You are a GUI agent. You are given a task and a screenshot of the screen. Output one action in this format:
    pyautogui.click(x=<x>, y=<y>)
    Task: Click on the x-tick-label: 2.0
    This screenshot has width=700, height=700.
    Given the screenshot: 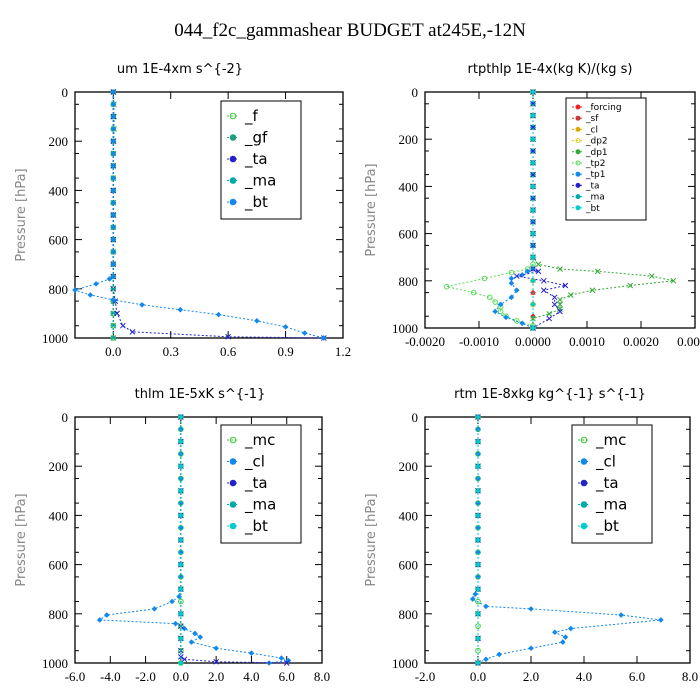 What is the action you would take?
    pyautogui.click(x=216, y=676)
    